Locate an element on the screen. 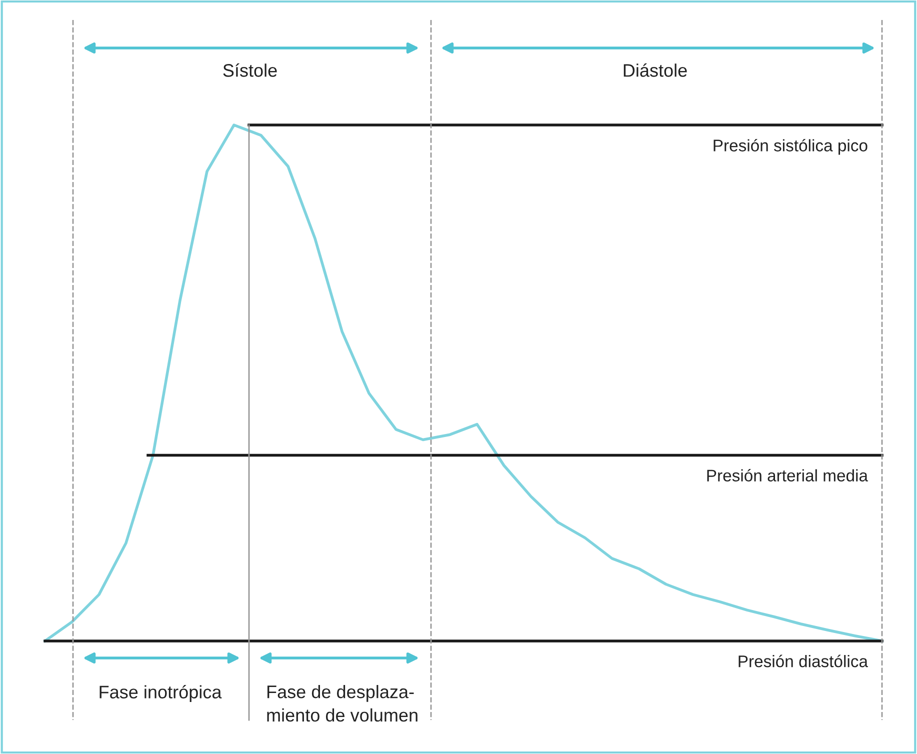  text: Sístole is located at coordinates (250, 70).